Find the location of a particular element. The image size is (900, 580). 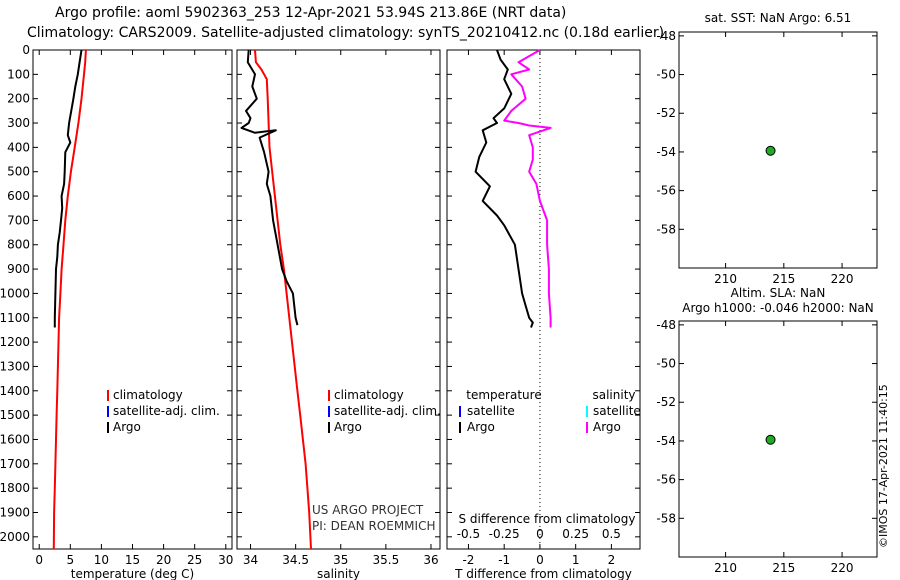

depth-tick-label: 1700 is located at coordinates (15, 464).